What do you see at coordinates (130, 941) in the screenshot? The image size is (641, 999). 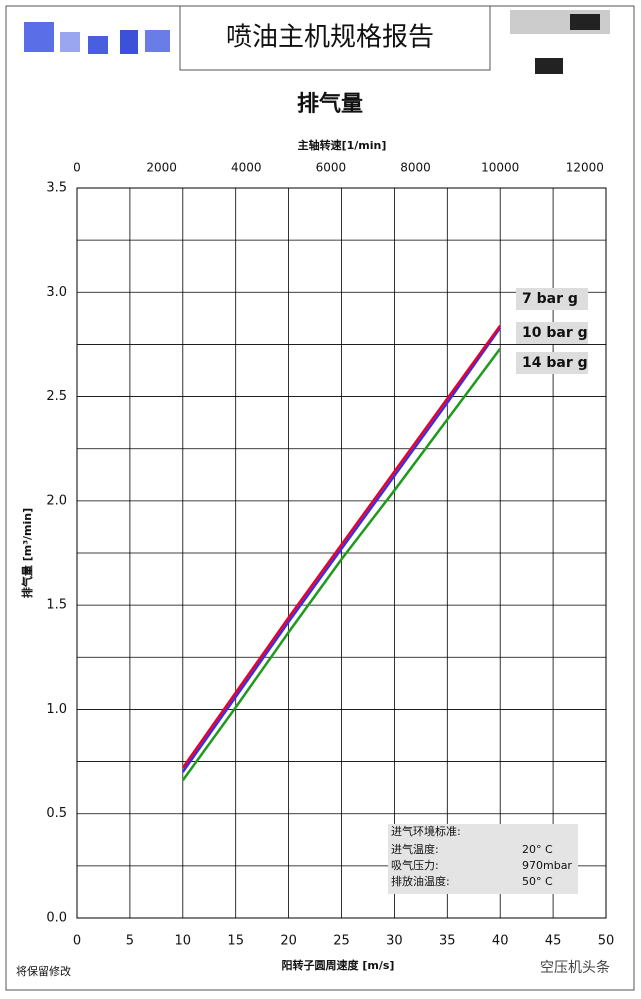 I see `x-tick-label: 5` at bounding box center [130, 941].